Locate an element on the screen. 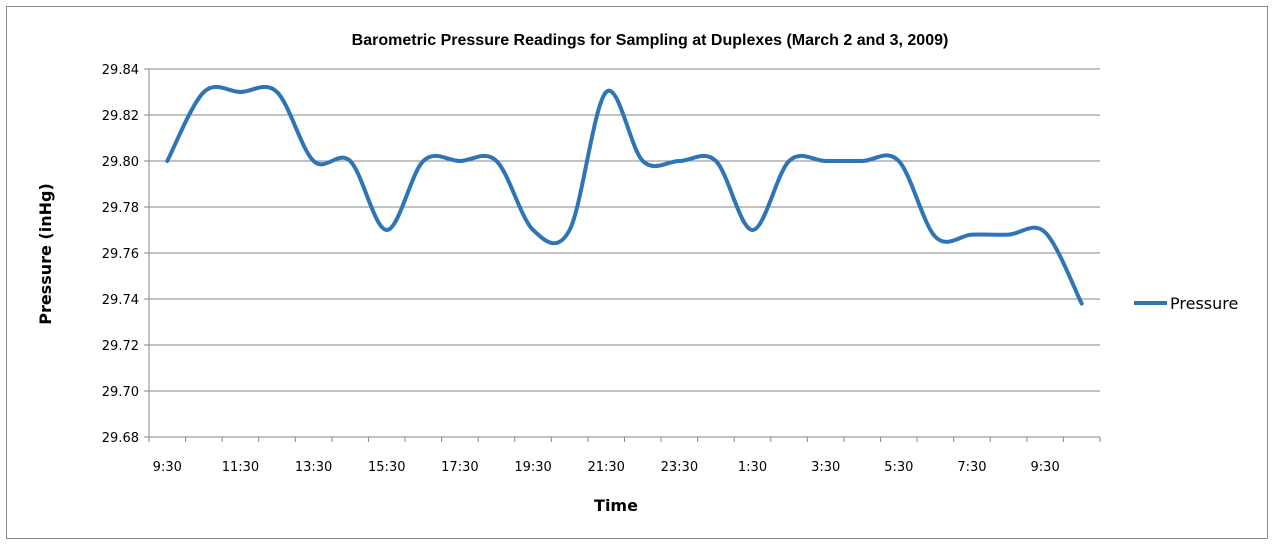 The image size is (1274, 545). legend: Pressure is located at coordinates (1186, 303).